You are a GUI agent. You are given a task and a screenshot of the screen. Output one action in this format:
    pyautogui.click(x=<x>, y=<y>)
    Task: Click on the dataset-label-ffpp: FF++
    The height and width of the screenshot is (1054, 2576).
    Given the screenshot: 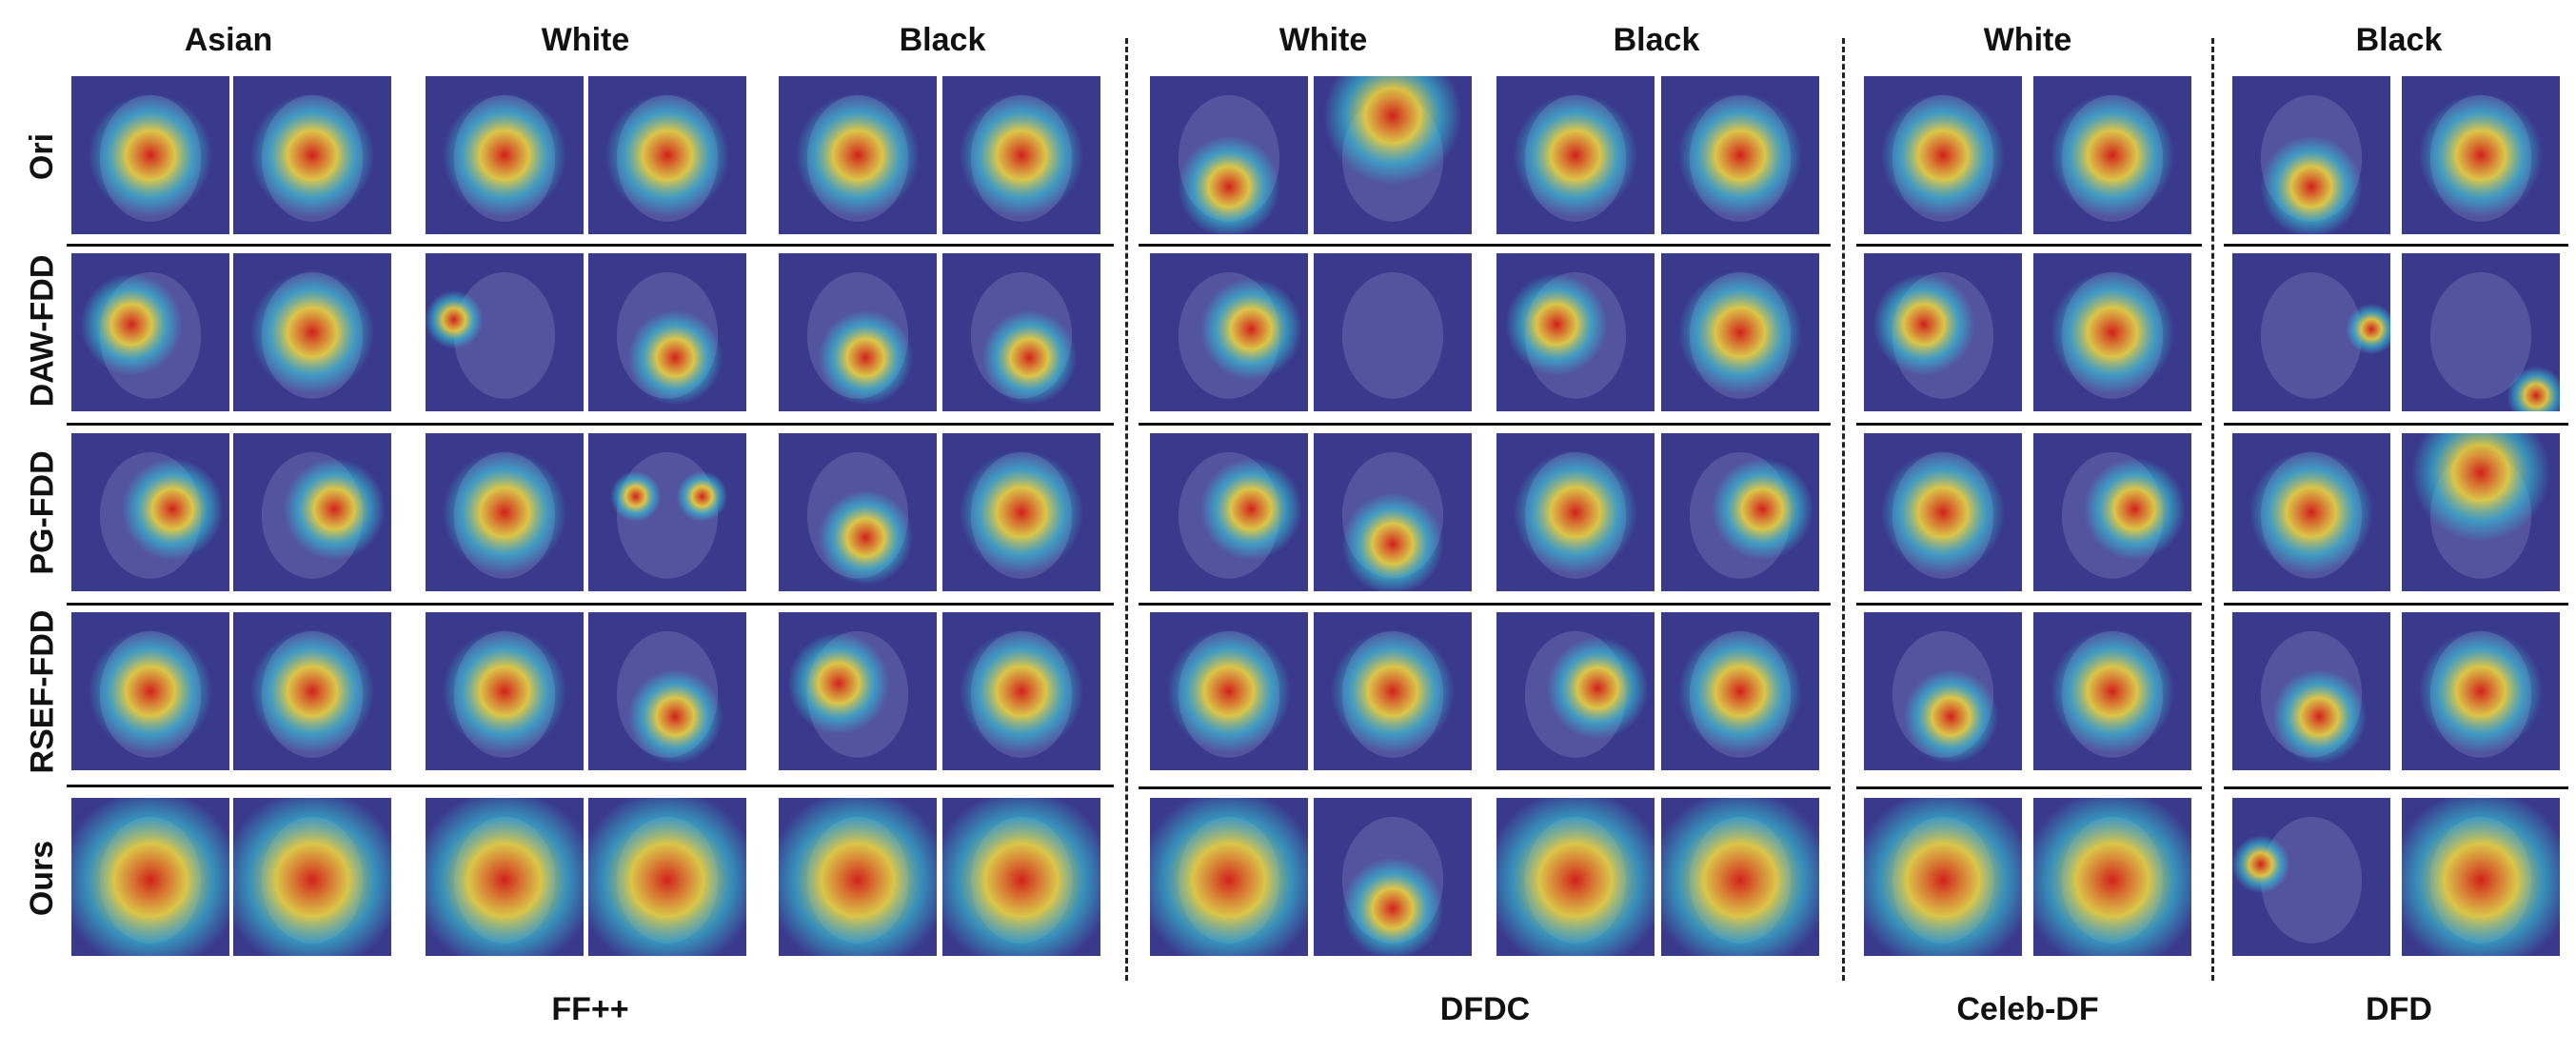 What is the action you would take?
    pyautogui.click(x=590, y=1009)
    